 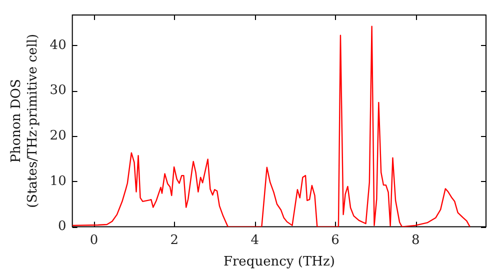 I want to click on x-tick-label: 0, so click(x=94, y=240).